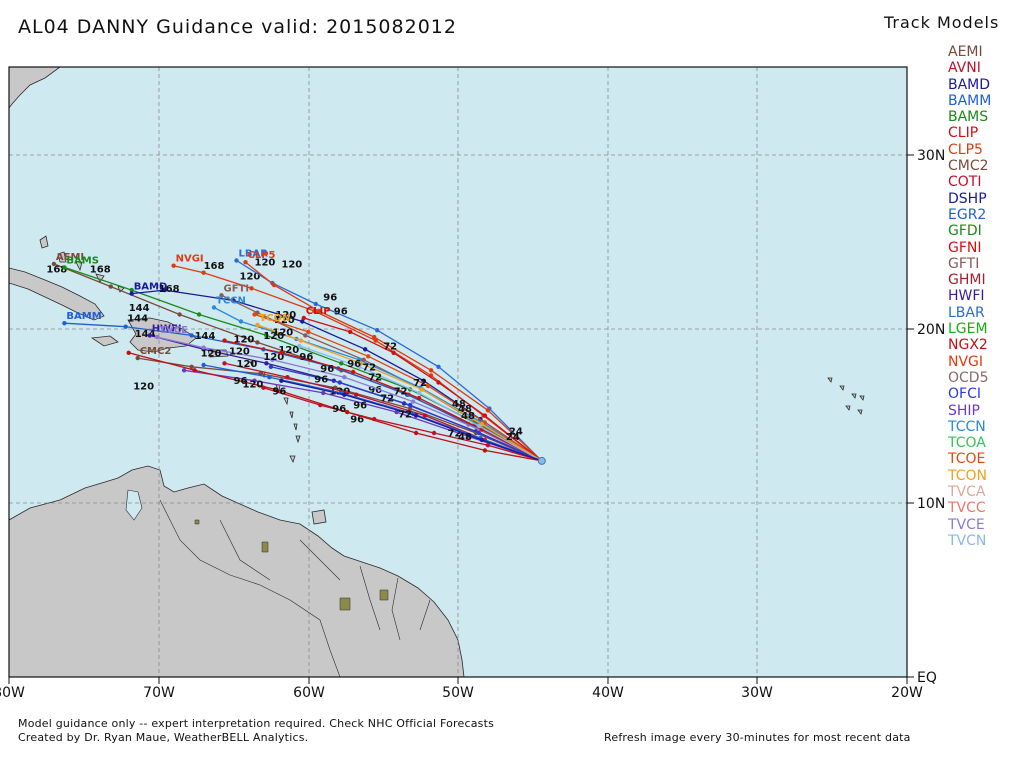 The image size is (1024, 768). What do you see at coordinates (169, 289) in the screenshot?
I see `forecast-hour-label: 168` at bounding box center [169, 289].